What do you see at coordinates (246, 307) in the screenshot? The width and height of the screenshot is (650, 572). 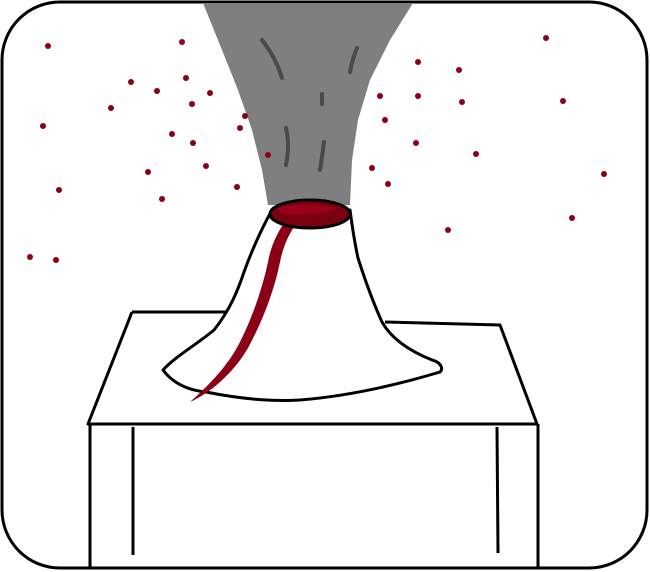 I see `lava-flow` at bounding box center [246, 307].